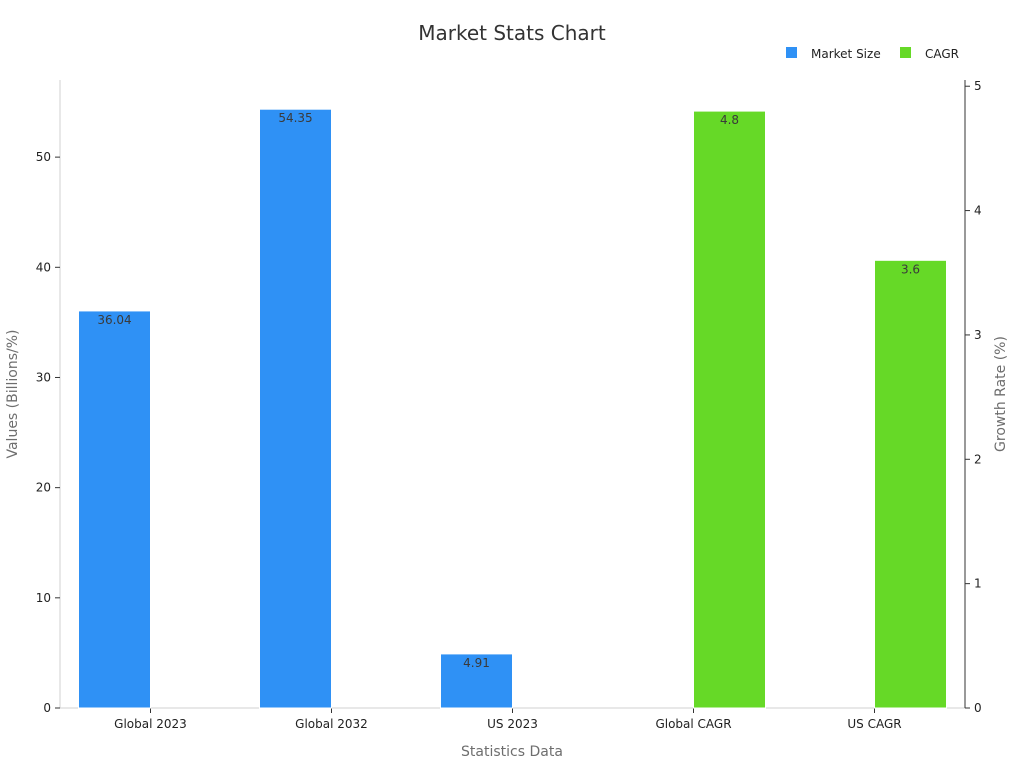 The height and width of the screenshot is (768, 1024). I want to click on bar-value-label: 3.6, so click(910, 269).